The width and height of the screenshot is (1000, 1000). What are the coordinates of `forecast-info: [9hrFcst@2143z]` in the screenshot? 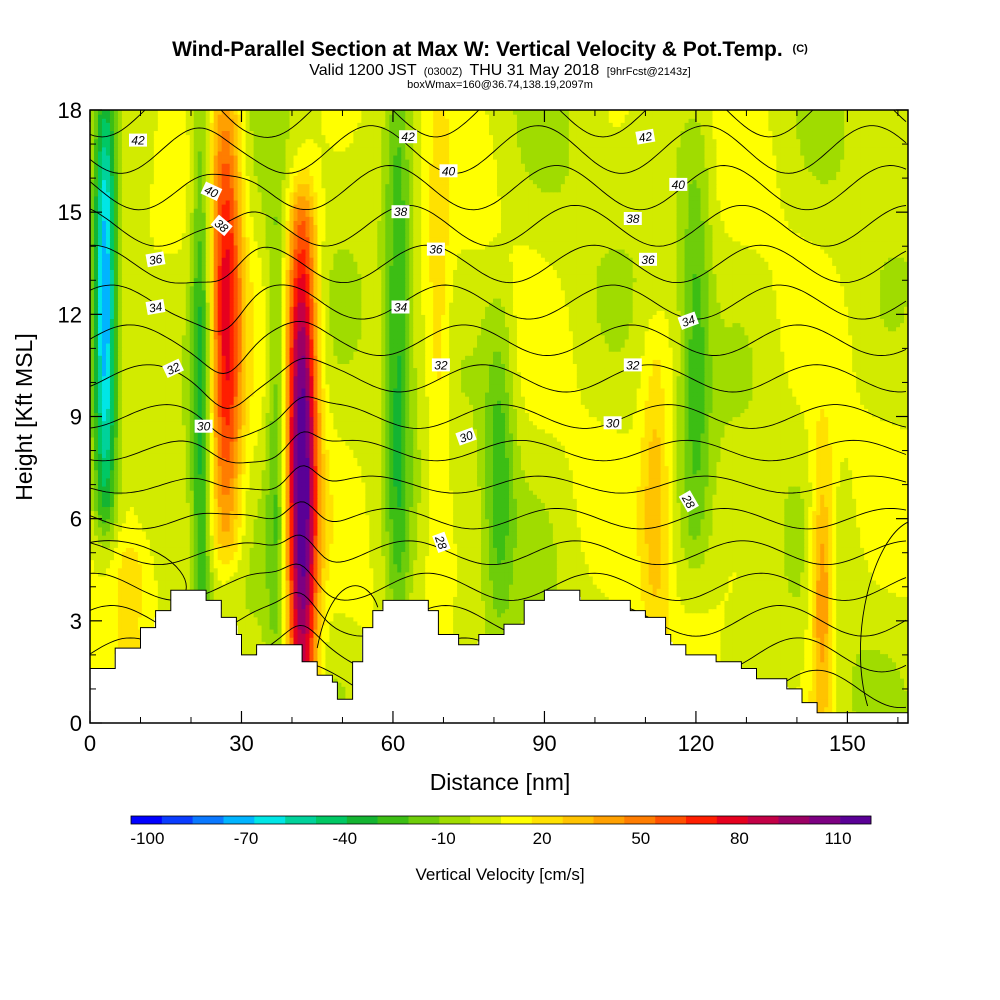 It's located at (649, 72).